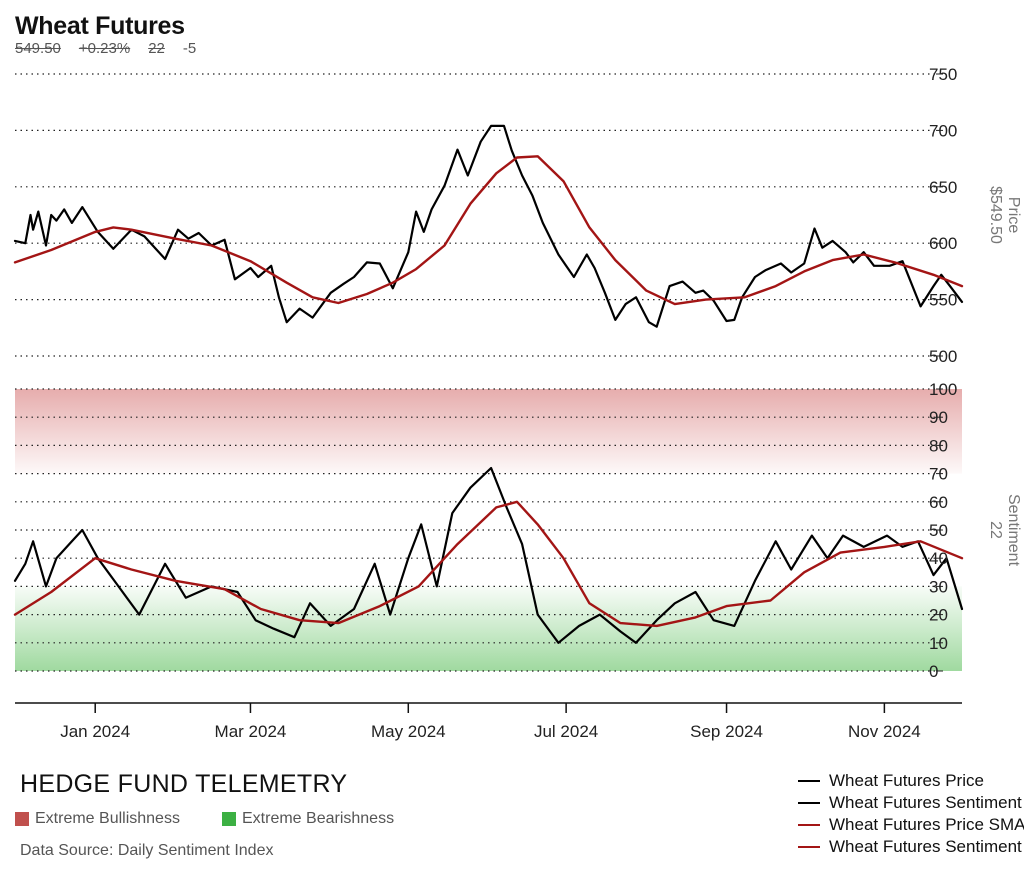 The width and height of the screenshot is (1024, 878). I want to click on chart-title: Wheat Futures, so click(100, 26).